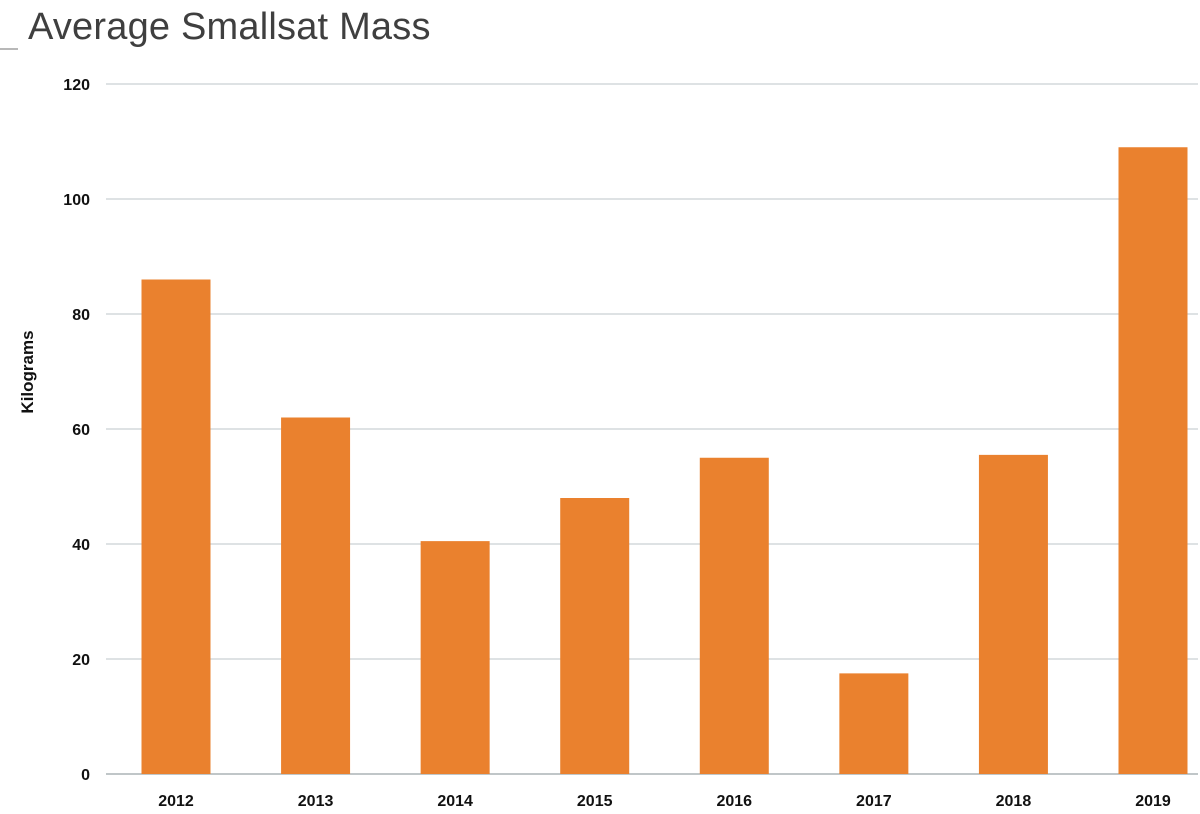  Describe the element at coordinates (455, 657) in the screenshot. I see `bar-2014` at that location.